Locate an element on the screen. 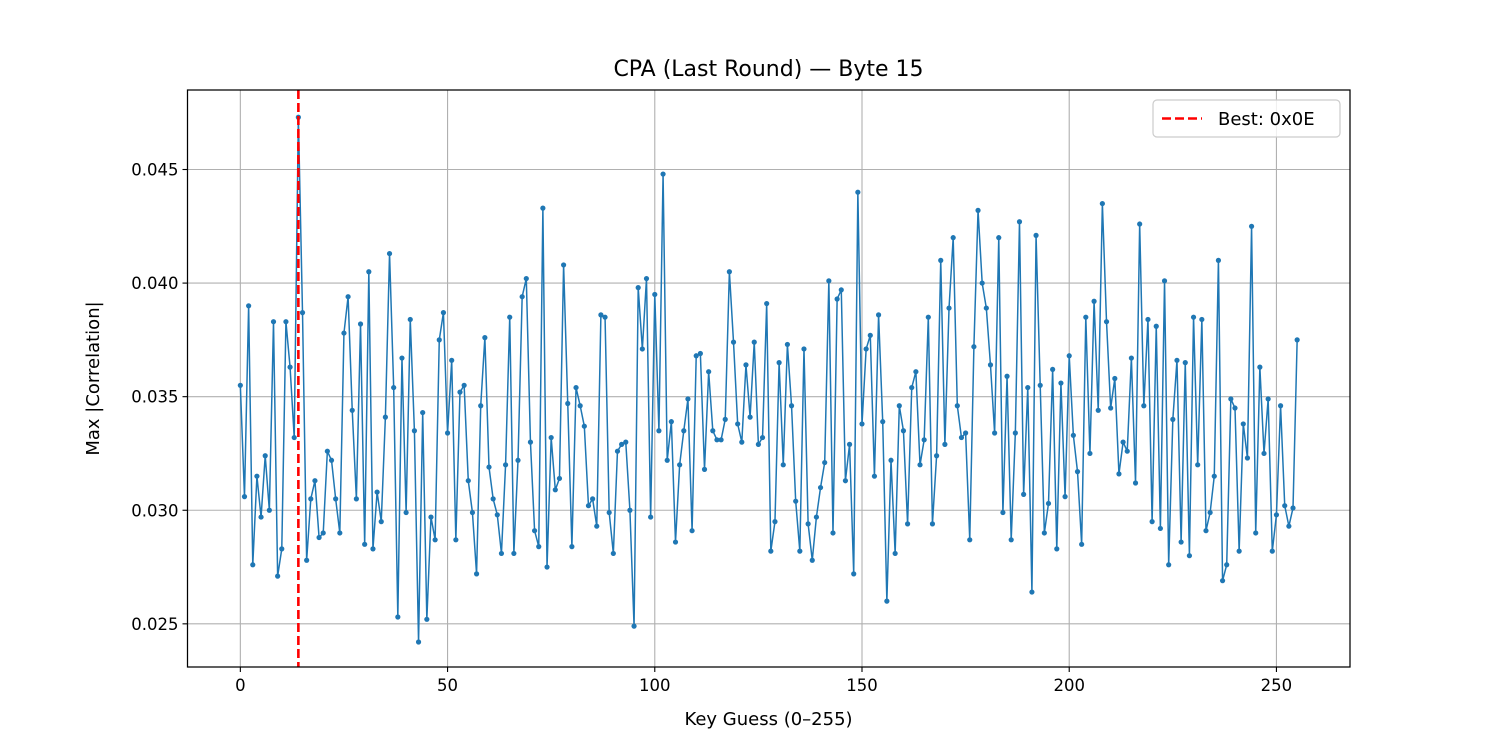  legend-box is located at coordinates (1246, 118).